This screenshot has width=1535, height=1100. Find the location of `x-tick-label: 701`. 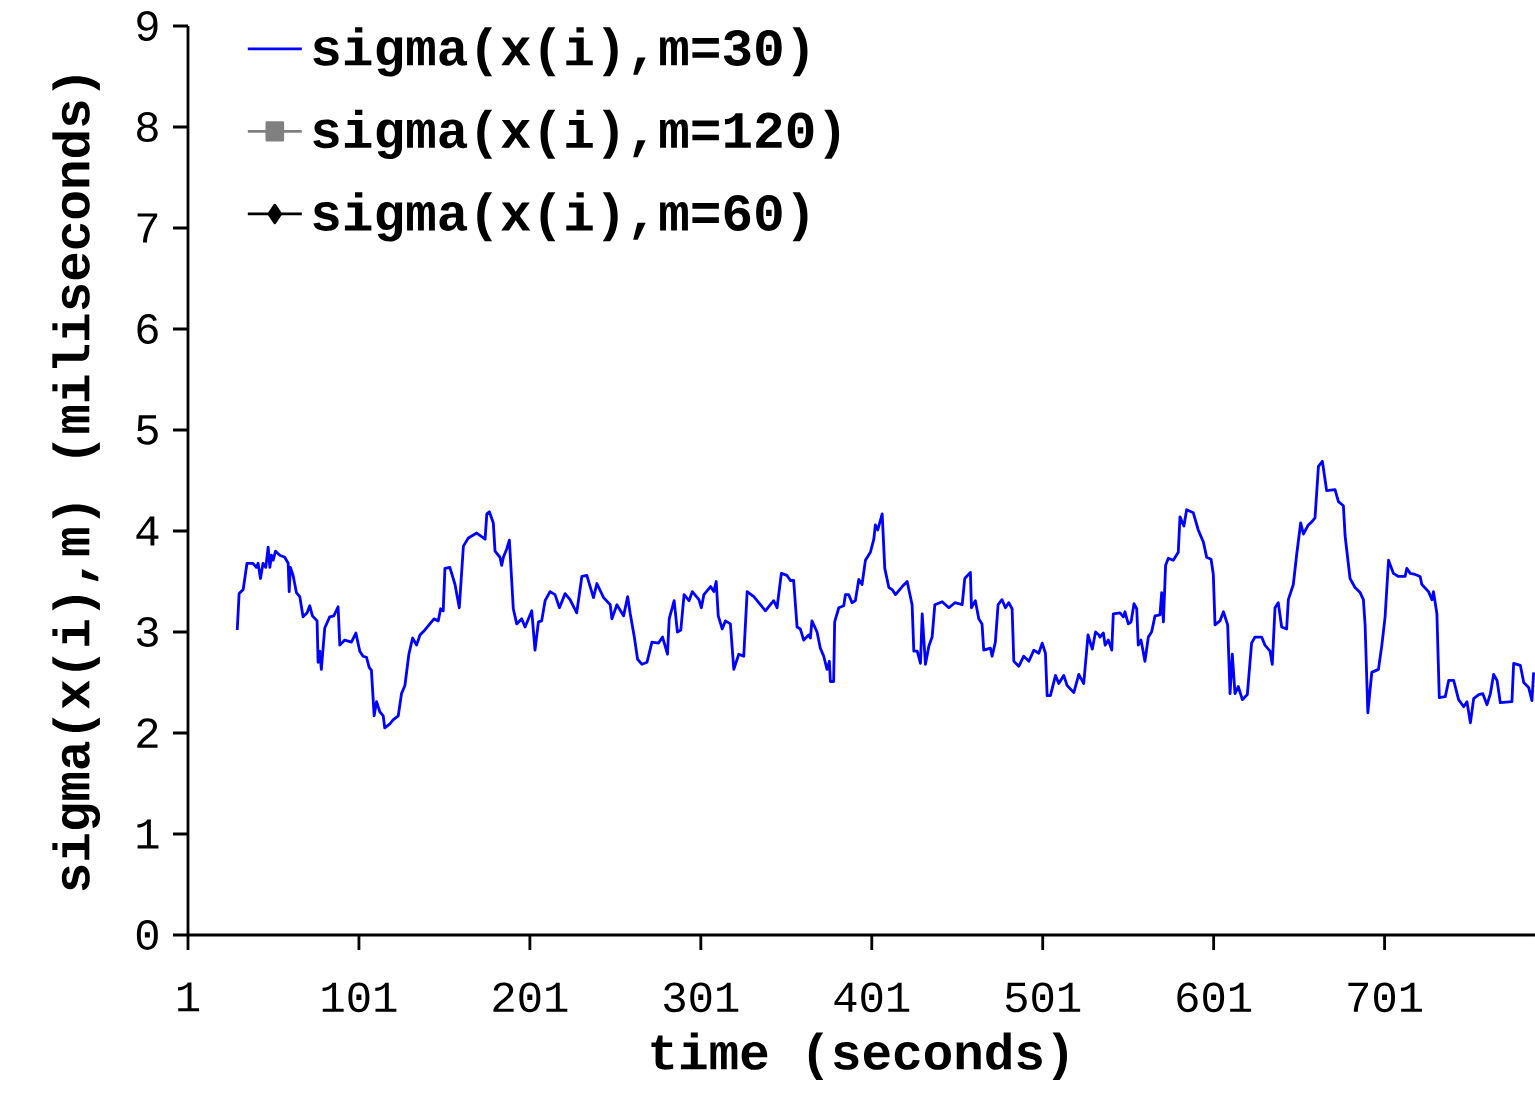

x-tick-label: 701 is located at coordinates (1385, 997).